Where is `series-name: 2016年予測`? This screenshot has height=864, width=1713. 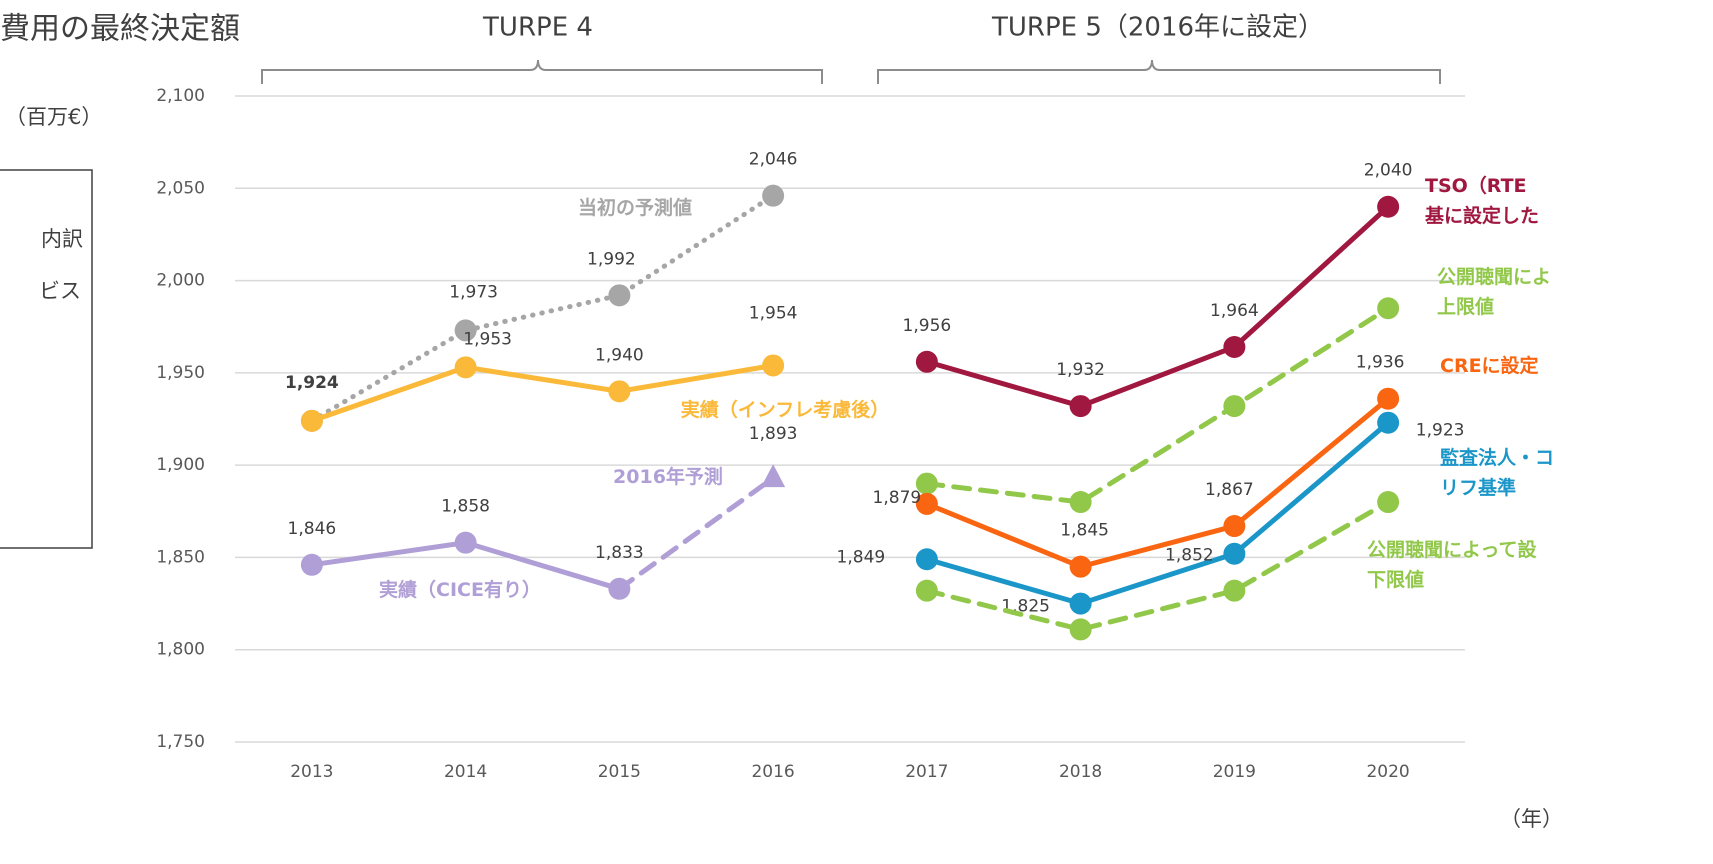 series-name: 2016年予測 is located at coordinates (668, 476).